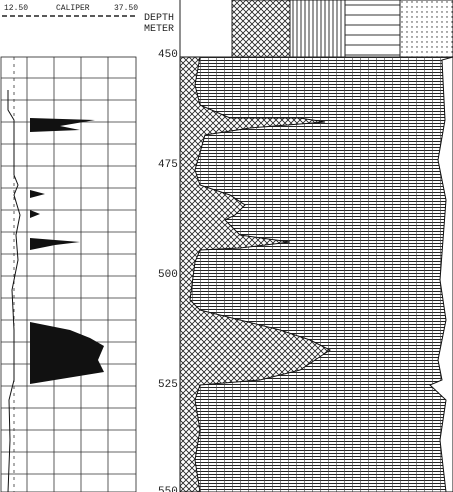  What do you see at coordinates (161, 252) in the screenshot?
I see `depth-column: DEPTH METER 450 475 500 525 550` at bounding box center [161, 252].